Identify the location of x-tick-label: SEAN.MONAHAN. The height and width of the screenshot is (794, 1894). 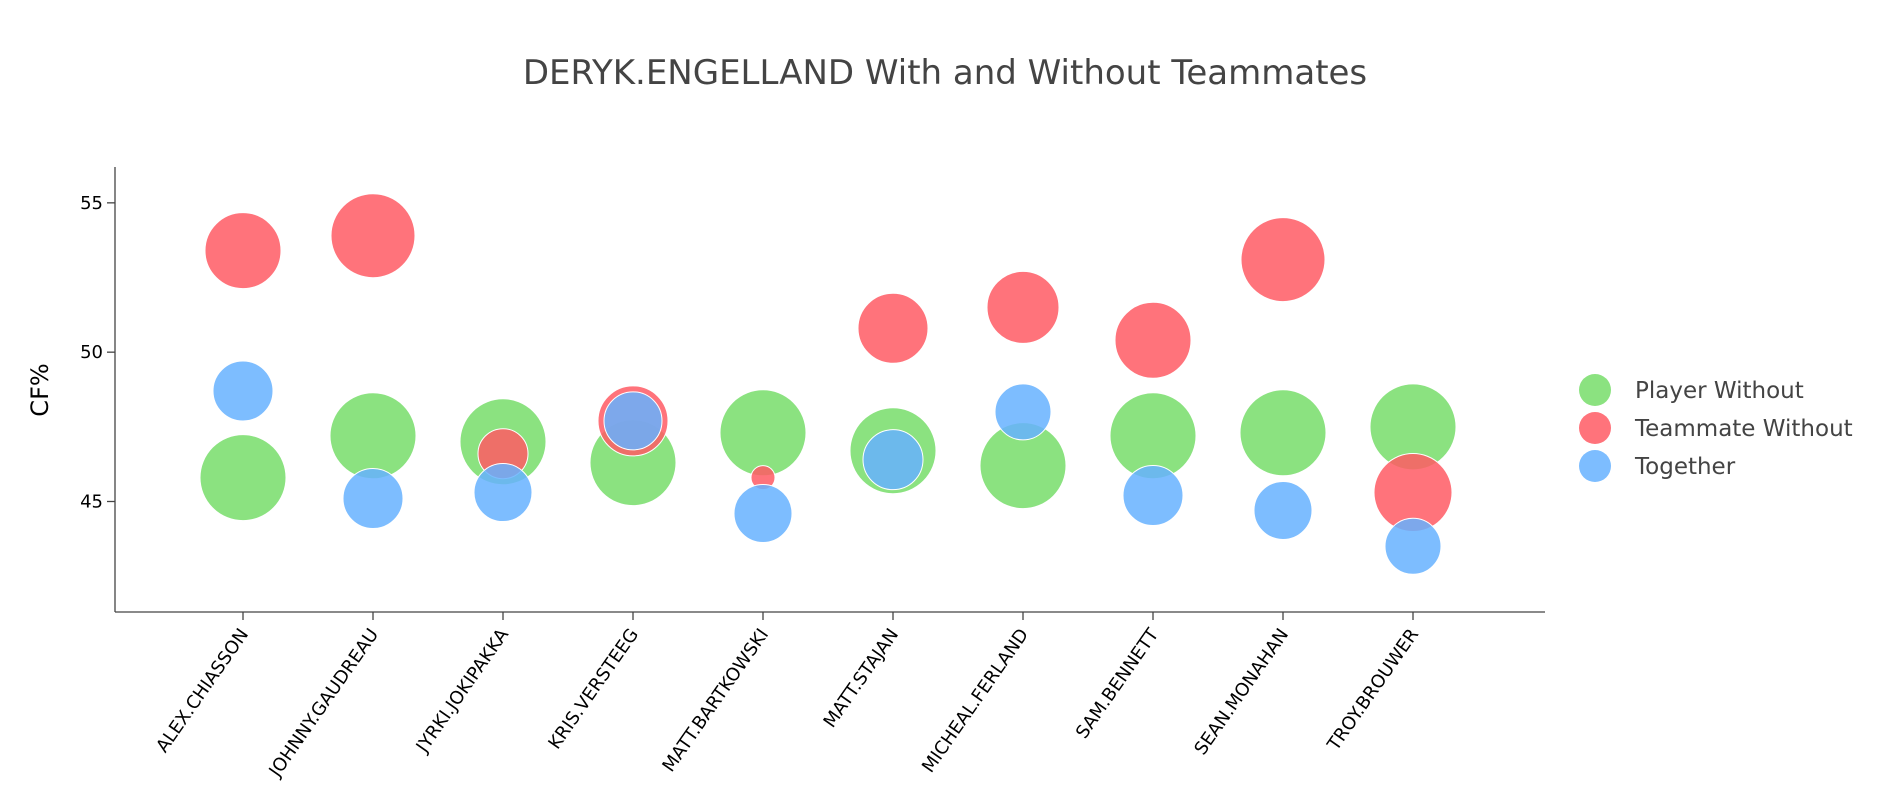
(1241, 692).